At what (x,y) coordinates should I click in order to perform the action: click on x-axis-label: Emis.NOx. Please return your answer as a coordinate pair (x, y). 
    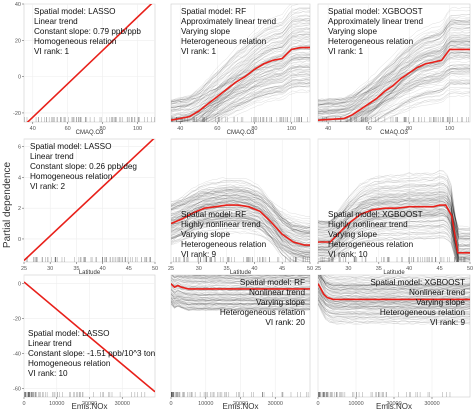
    Looking at the image, I should click on (241, 406).